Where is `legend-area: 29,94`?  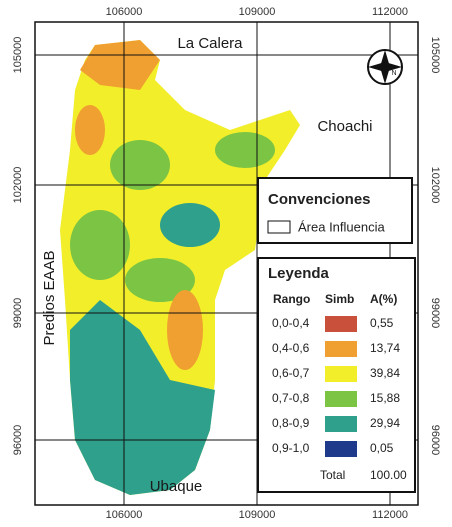 legend-area: 29,94 is located at coordinates (385, 423).